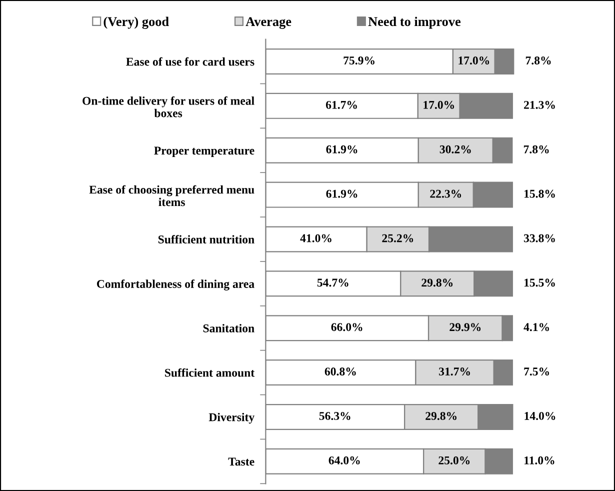  I want to click on data-label: 7.5%, so click(536, 372).